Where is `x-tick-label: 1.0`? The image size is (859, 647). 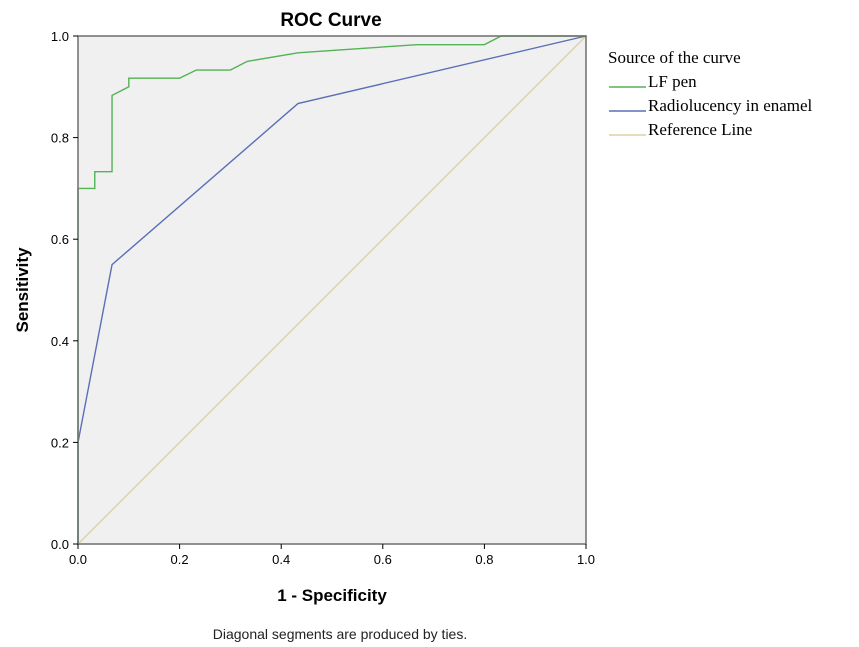
x-tick-label: 1.0 is located at coordinates (586, 559).